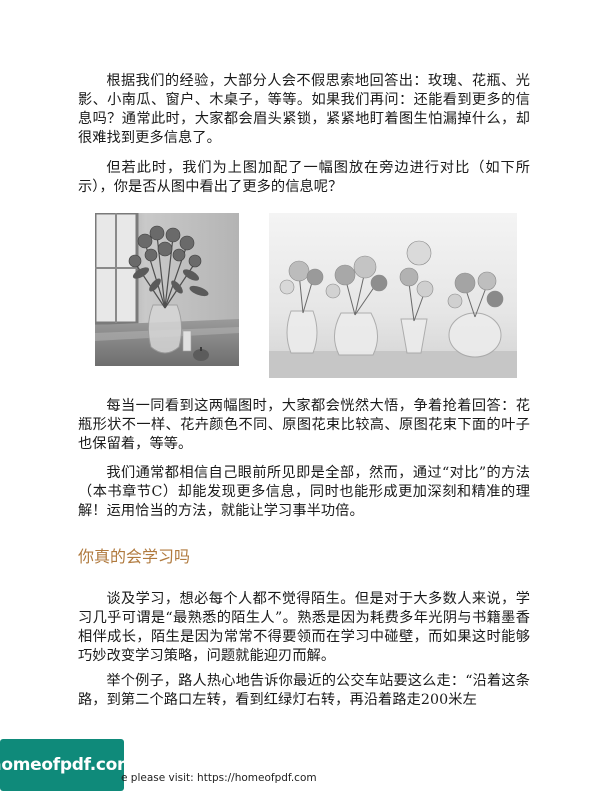  I want to click on watermark-link-text: e please visit: https://homeofpdf.com, so click(219, 778).